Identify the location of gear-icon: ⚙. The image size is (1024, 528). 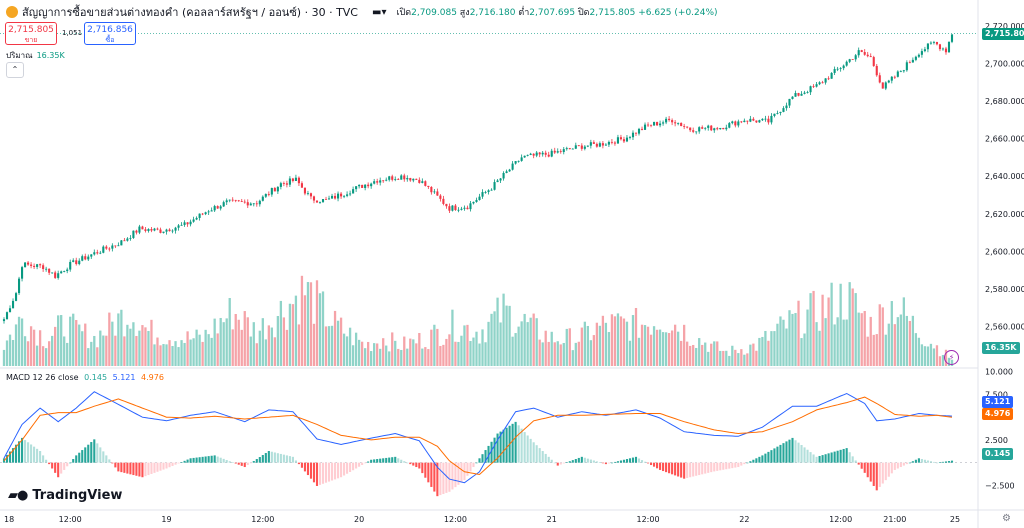
(1006, 518).